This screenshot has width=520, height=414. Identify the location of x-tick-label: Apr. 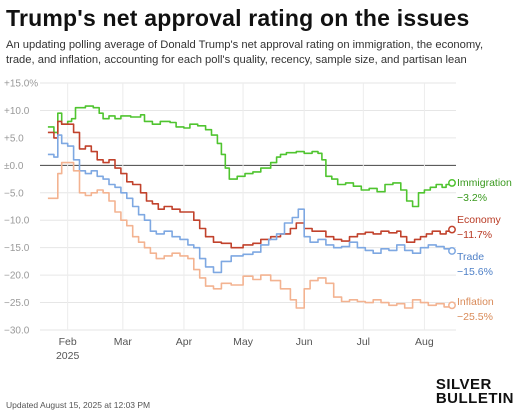
(184, 342).